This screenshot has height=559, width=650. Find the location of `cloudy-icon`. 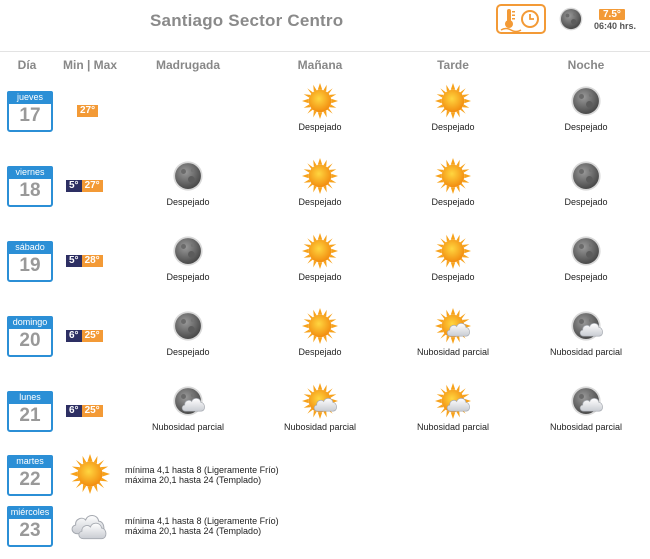

cloudy-icon is located at coordinates (90, 527).